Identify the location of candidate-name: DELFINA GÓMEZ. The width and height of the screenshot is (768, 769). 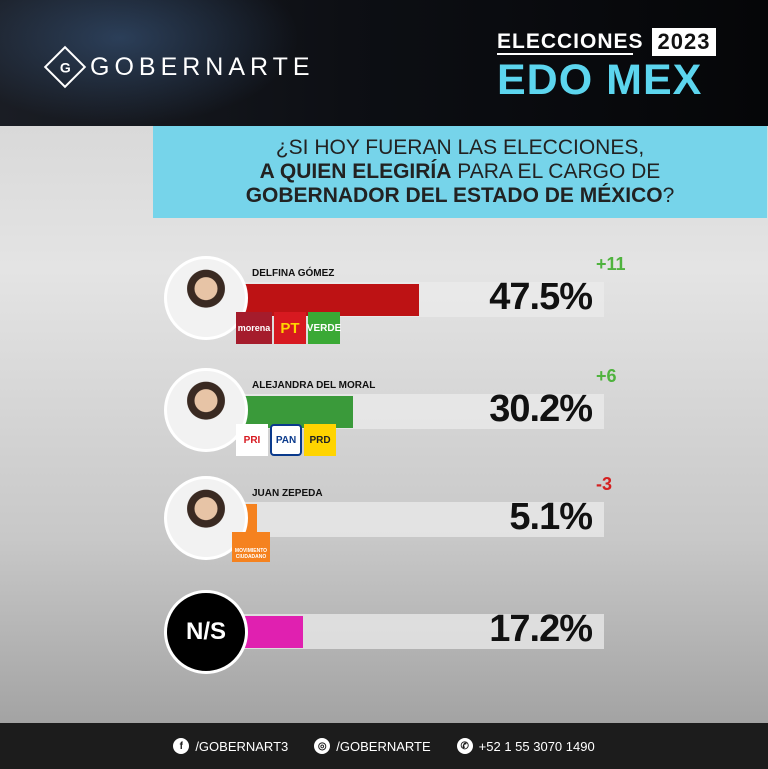
(293, 273).